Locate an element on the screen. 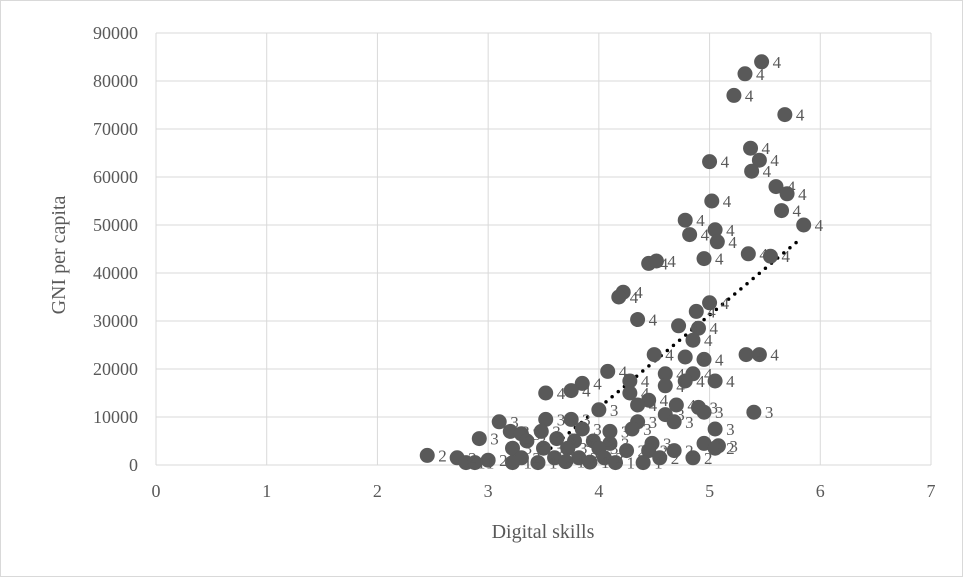  y-tick-label: 90000 is located at coordinates (115, 33).